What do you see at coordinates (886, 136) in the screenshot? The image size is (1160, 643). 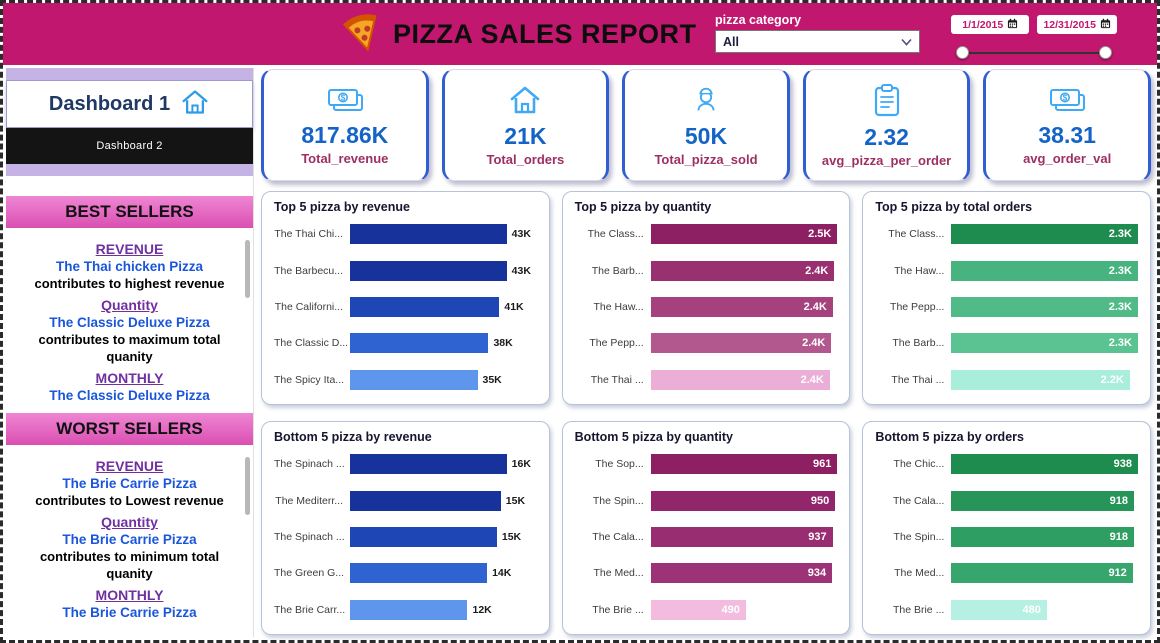 I see `kpi-value: 2.32` at bounding box center [886, 136].